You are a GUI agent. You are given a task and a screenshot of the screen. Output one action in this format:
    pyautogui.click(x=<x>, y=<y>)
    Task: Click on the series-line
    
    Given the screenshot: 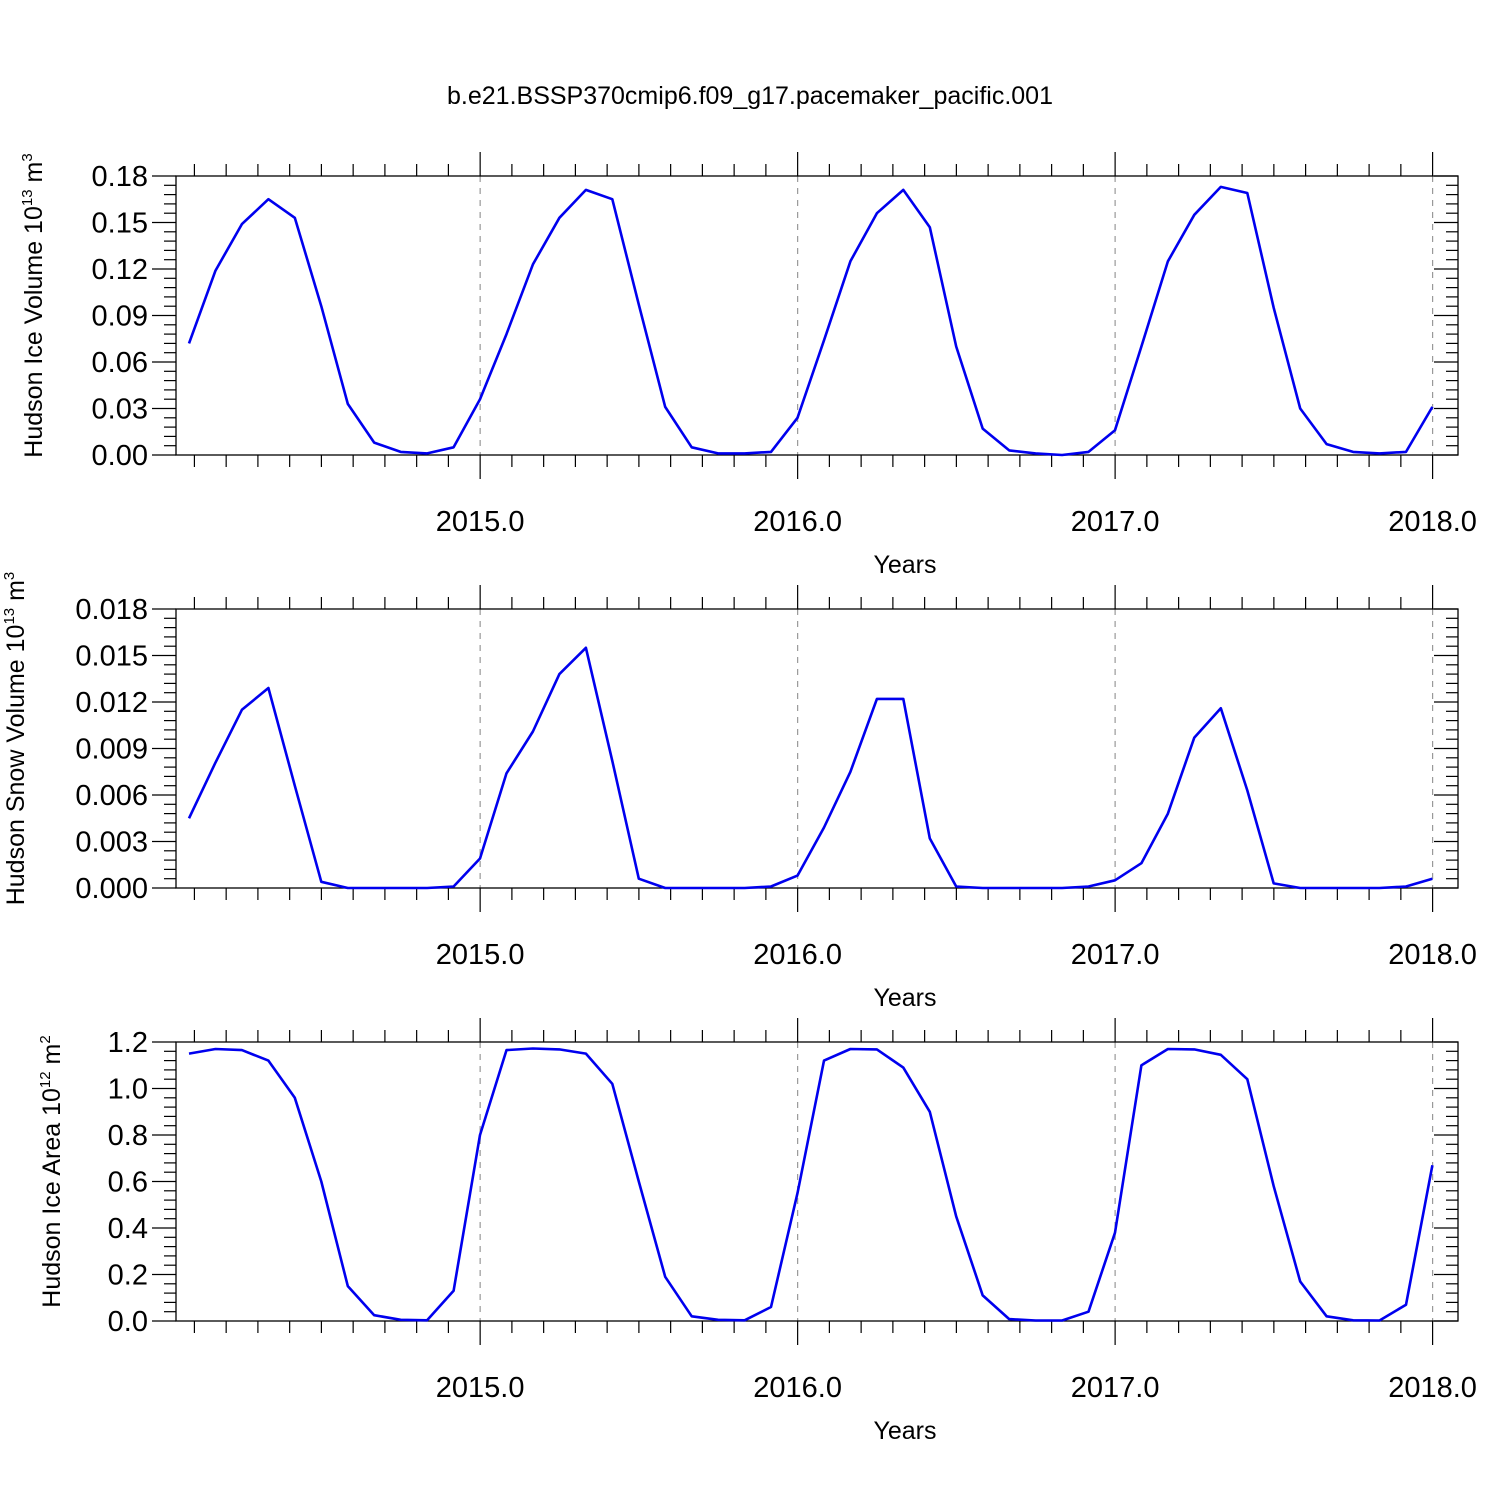 What is the action you would take?
    pyautogui.click(x=810, y=768)
    